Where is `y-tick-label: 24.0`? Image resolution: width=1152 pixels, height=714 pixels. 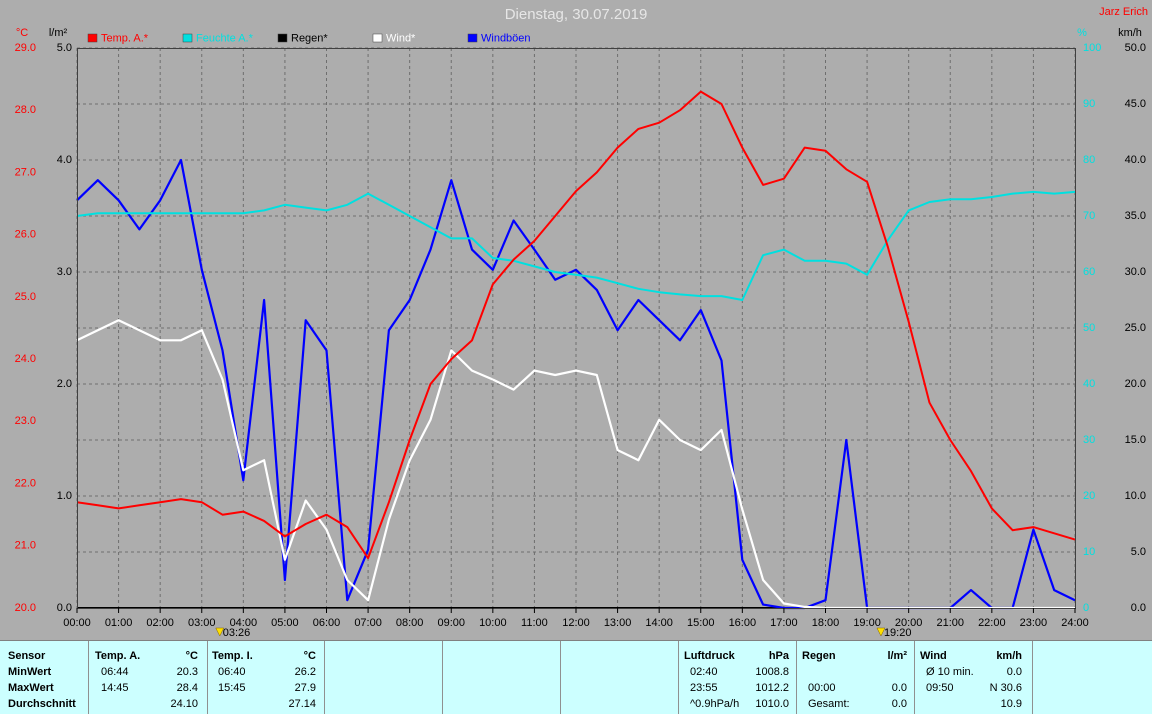
y-tick-label: 24.0 is located at coordinates (25, 359).